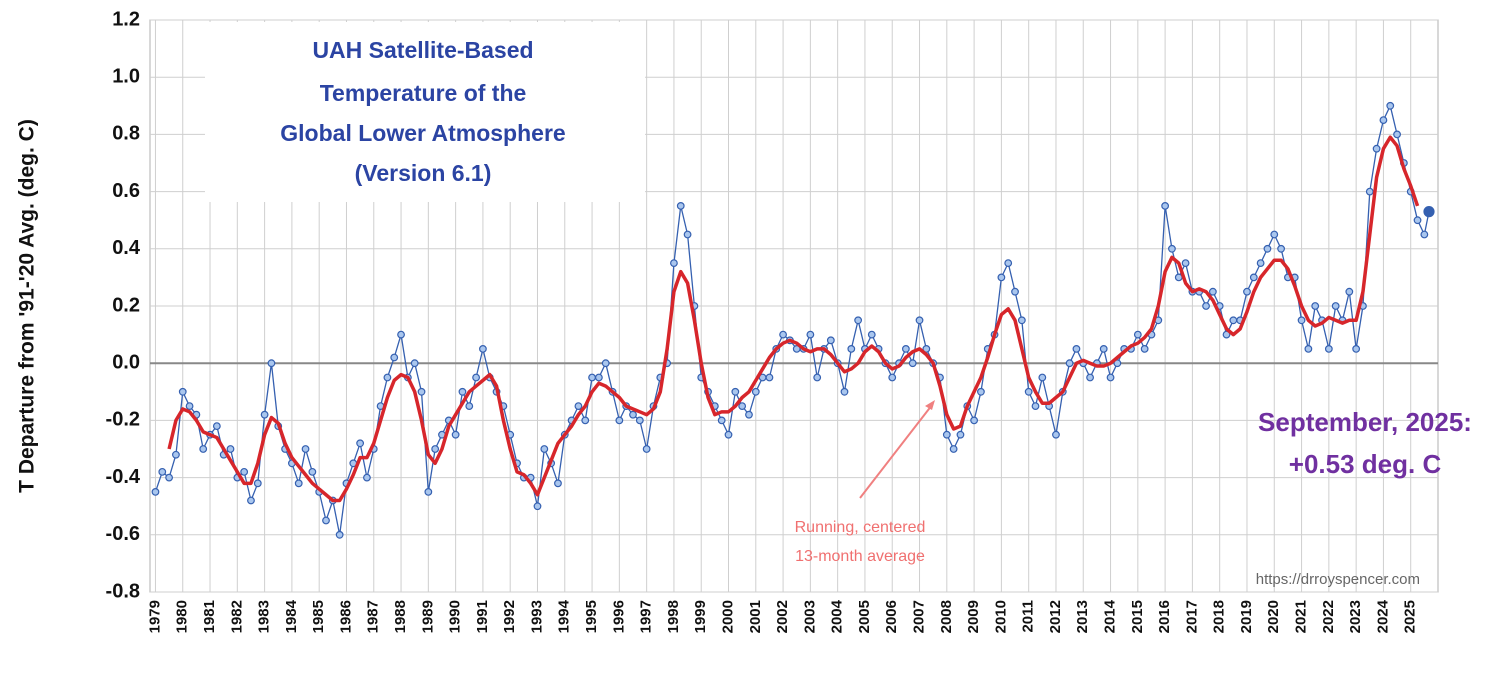 Image resolution: width=1500 pixels, height=680 pixels. I want to click on title-backdrop, so click(425, 112).